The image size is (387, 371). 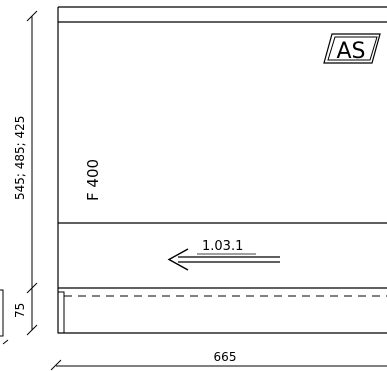 What do you see at coordinates (218, 365) in the screenshot?
I see `width-dimension-line` at bounding box center [218, 365].